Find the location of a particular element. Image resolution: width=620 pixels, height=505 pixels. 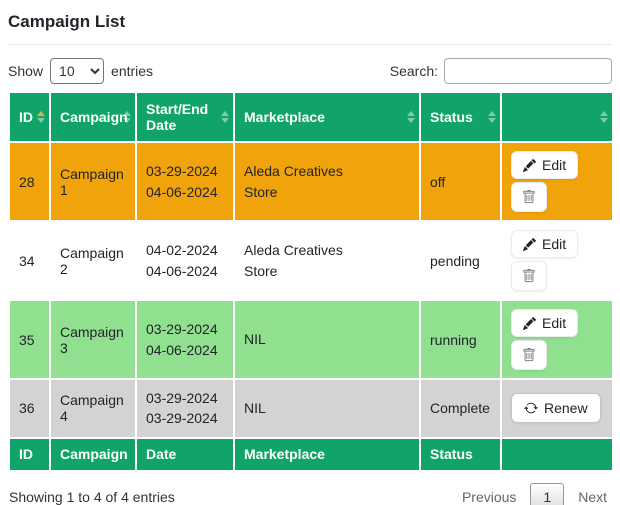

footer-header-actions is located at coordinates (557, 454).